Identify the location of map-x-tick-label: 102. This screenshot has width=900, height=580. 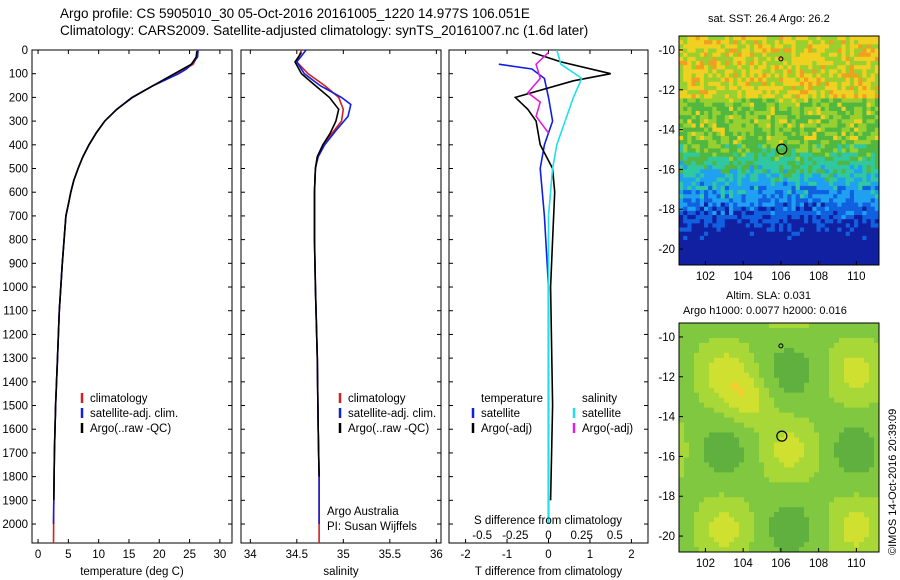
(705, 277).